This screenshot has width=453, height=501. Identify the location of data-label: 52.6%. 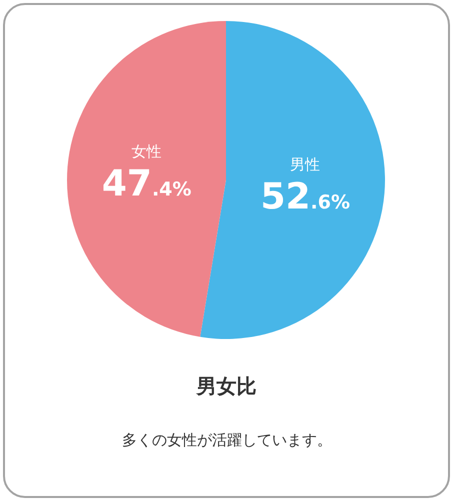
(305, 197).